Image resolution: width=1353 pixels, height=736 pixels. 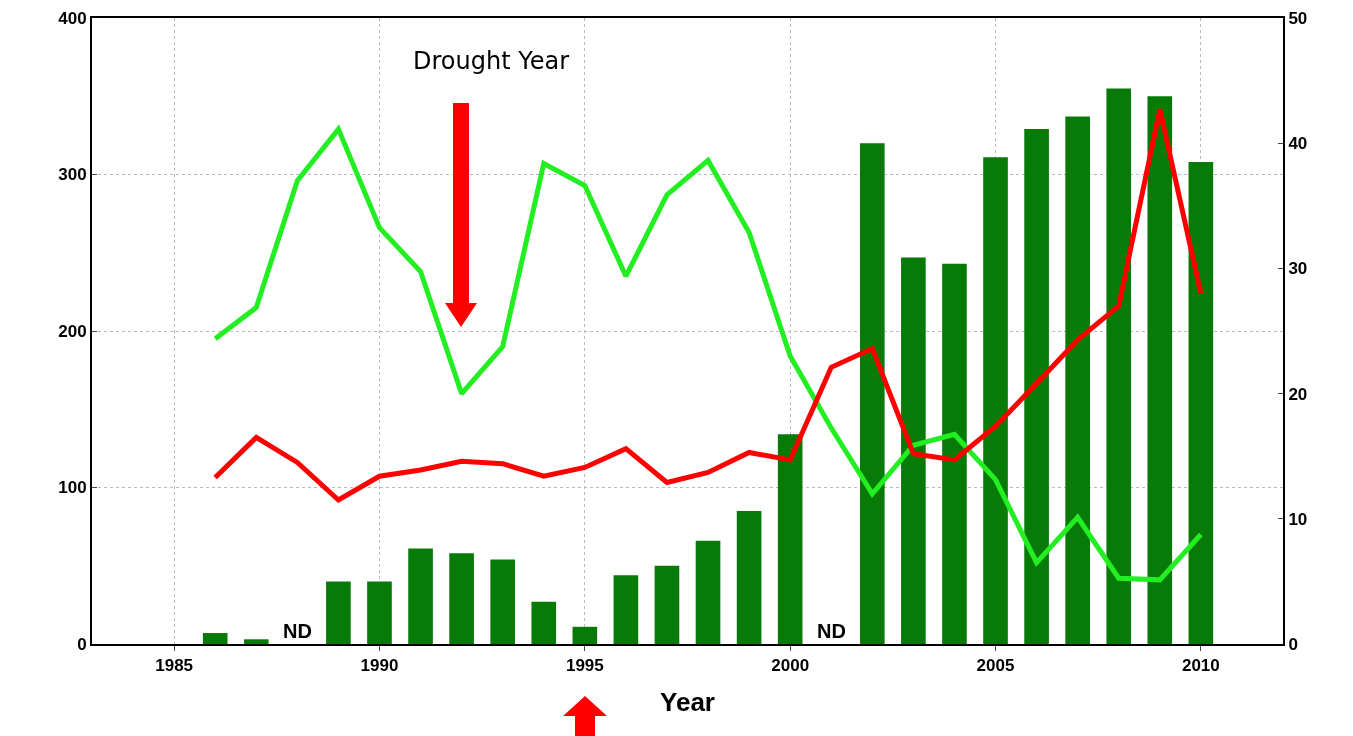 I want to click on x-tick-label: 2000, so click(x=790, y=666).